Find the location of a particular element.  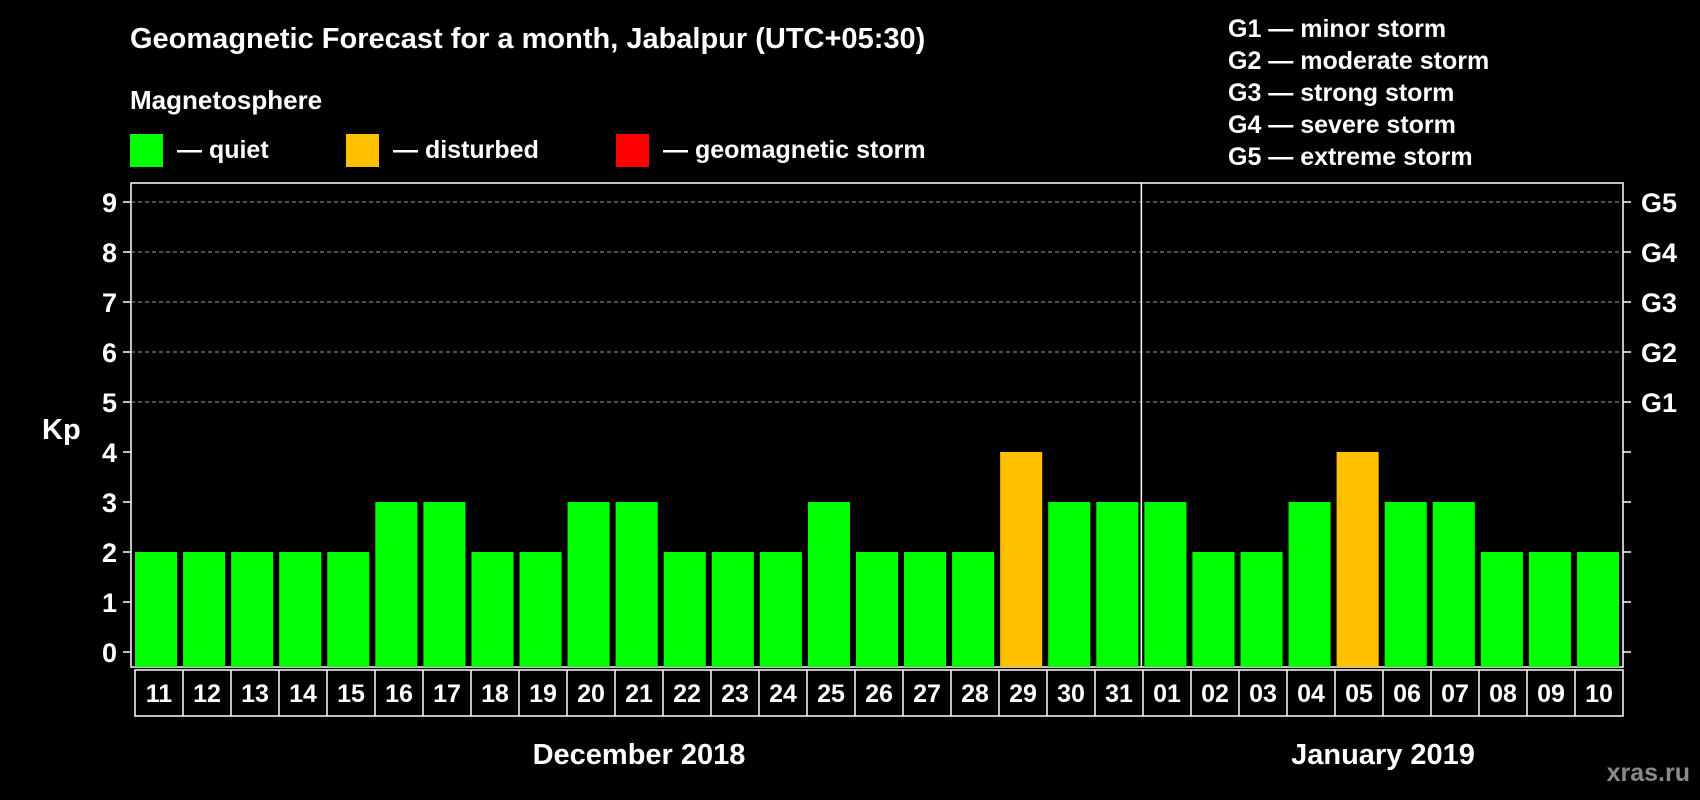

right-tick-label-g2: G2 is located at coordinates (1659, 353).